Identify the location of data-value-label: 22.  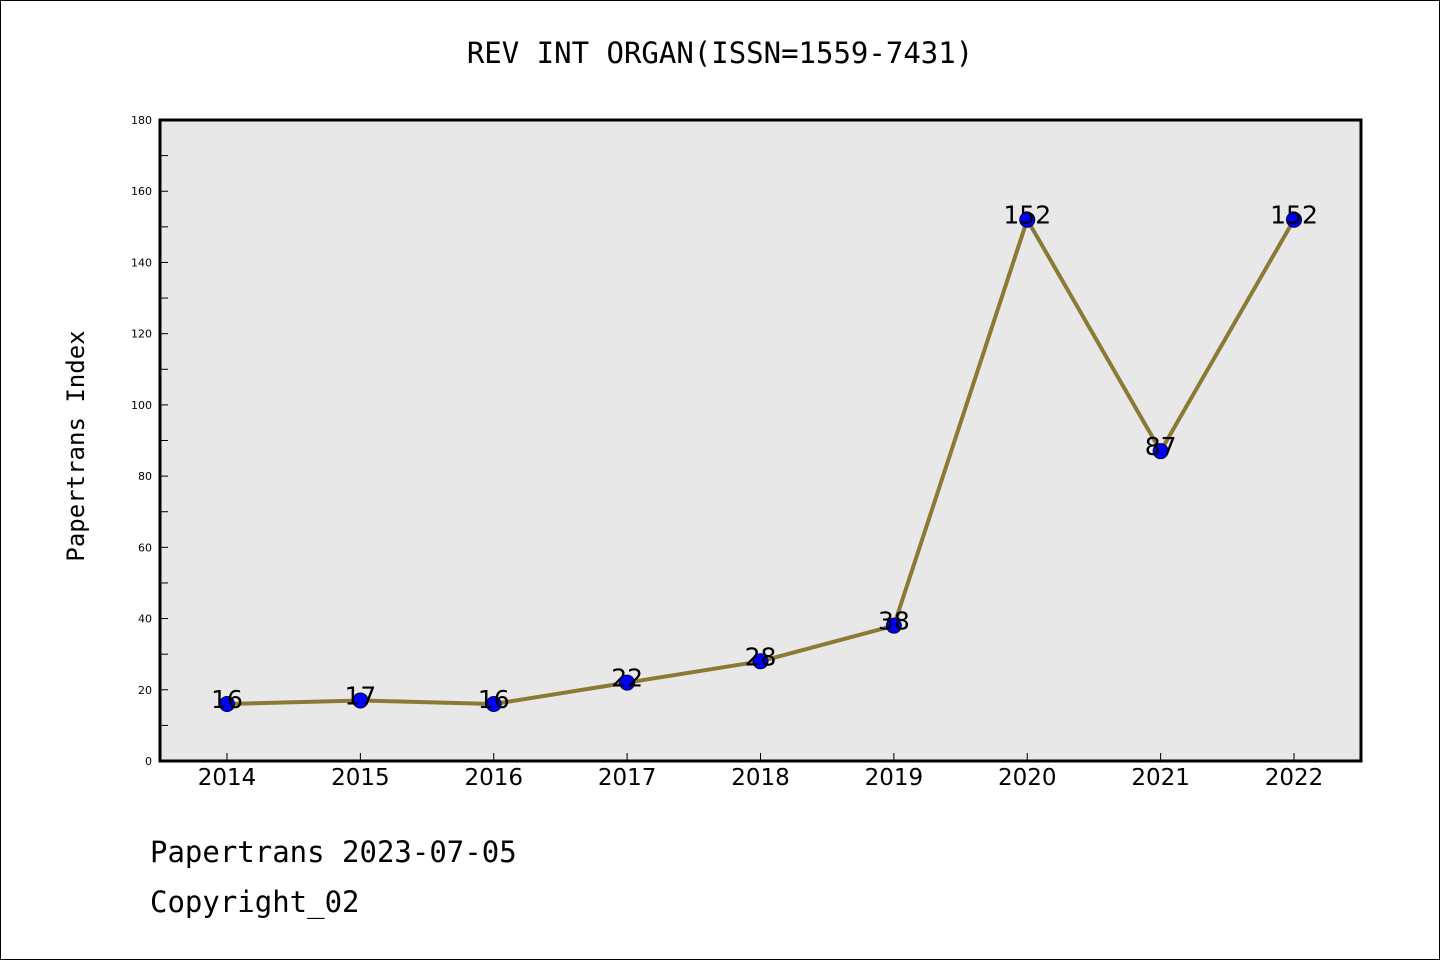
(627, 678).